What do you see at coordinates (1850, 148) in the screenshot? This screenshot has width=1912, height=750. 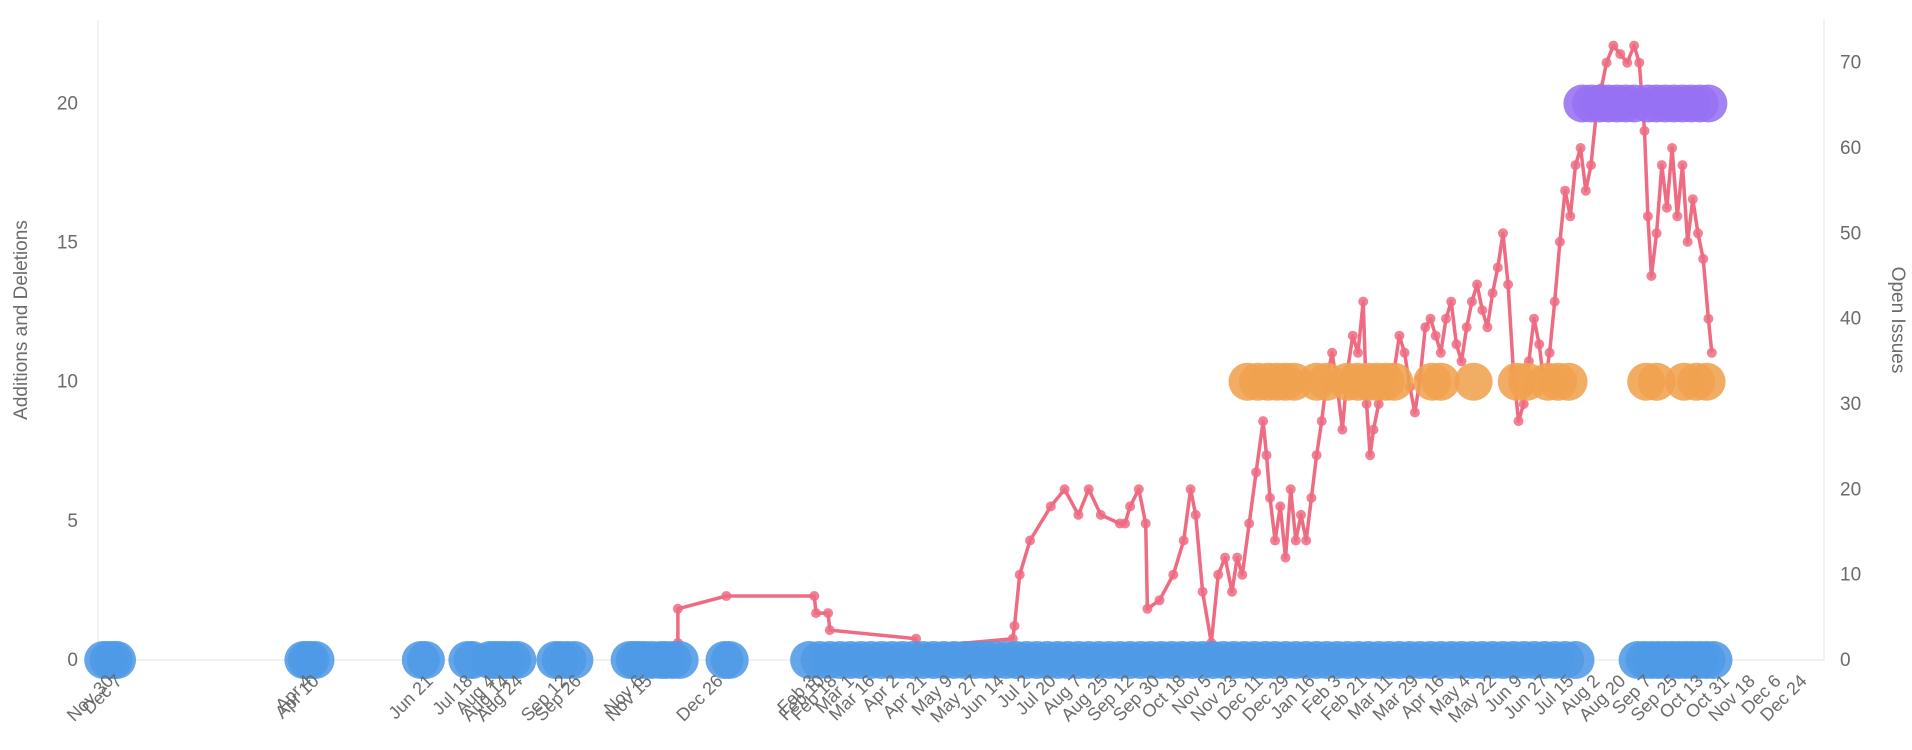 I see `y-right-tick-label: 60` at bounding box center [1850, 148].